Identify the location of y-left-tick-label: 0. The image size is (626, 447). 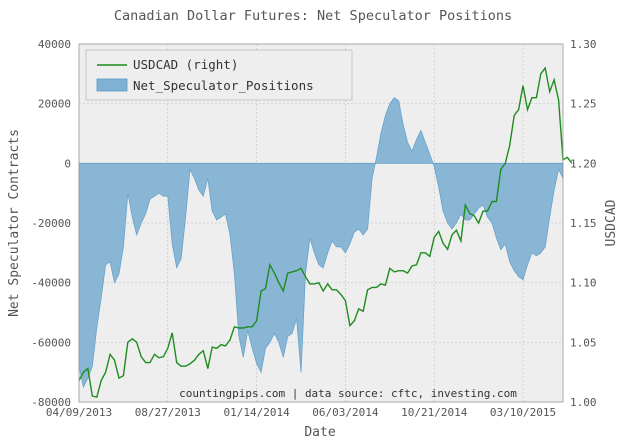
(67, 163).